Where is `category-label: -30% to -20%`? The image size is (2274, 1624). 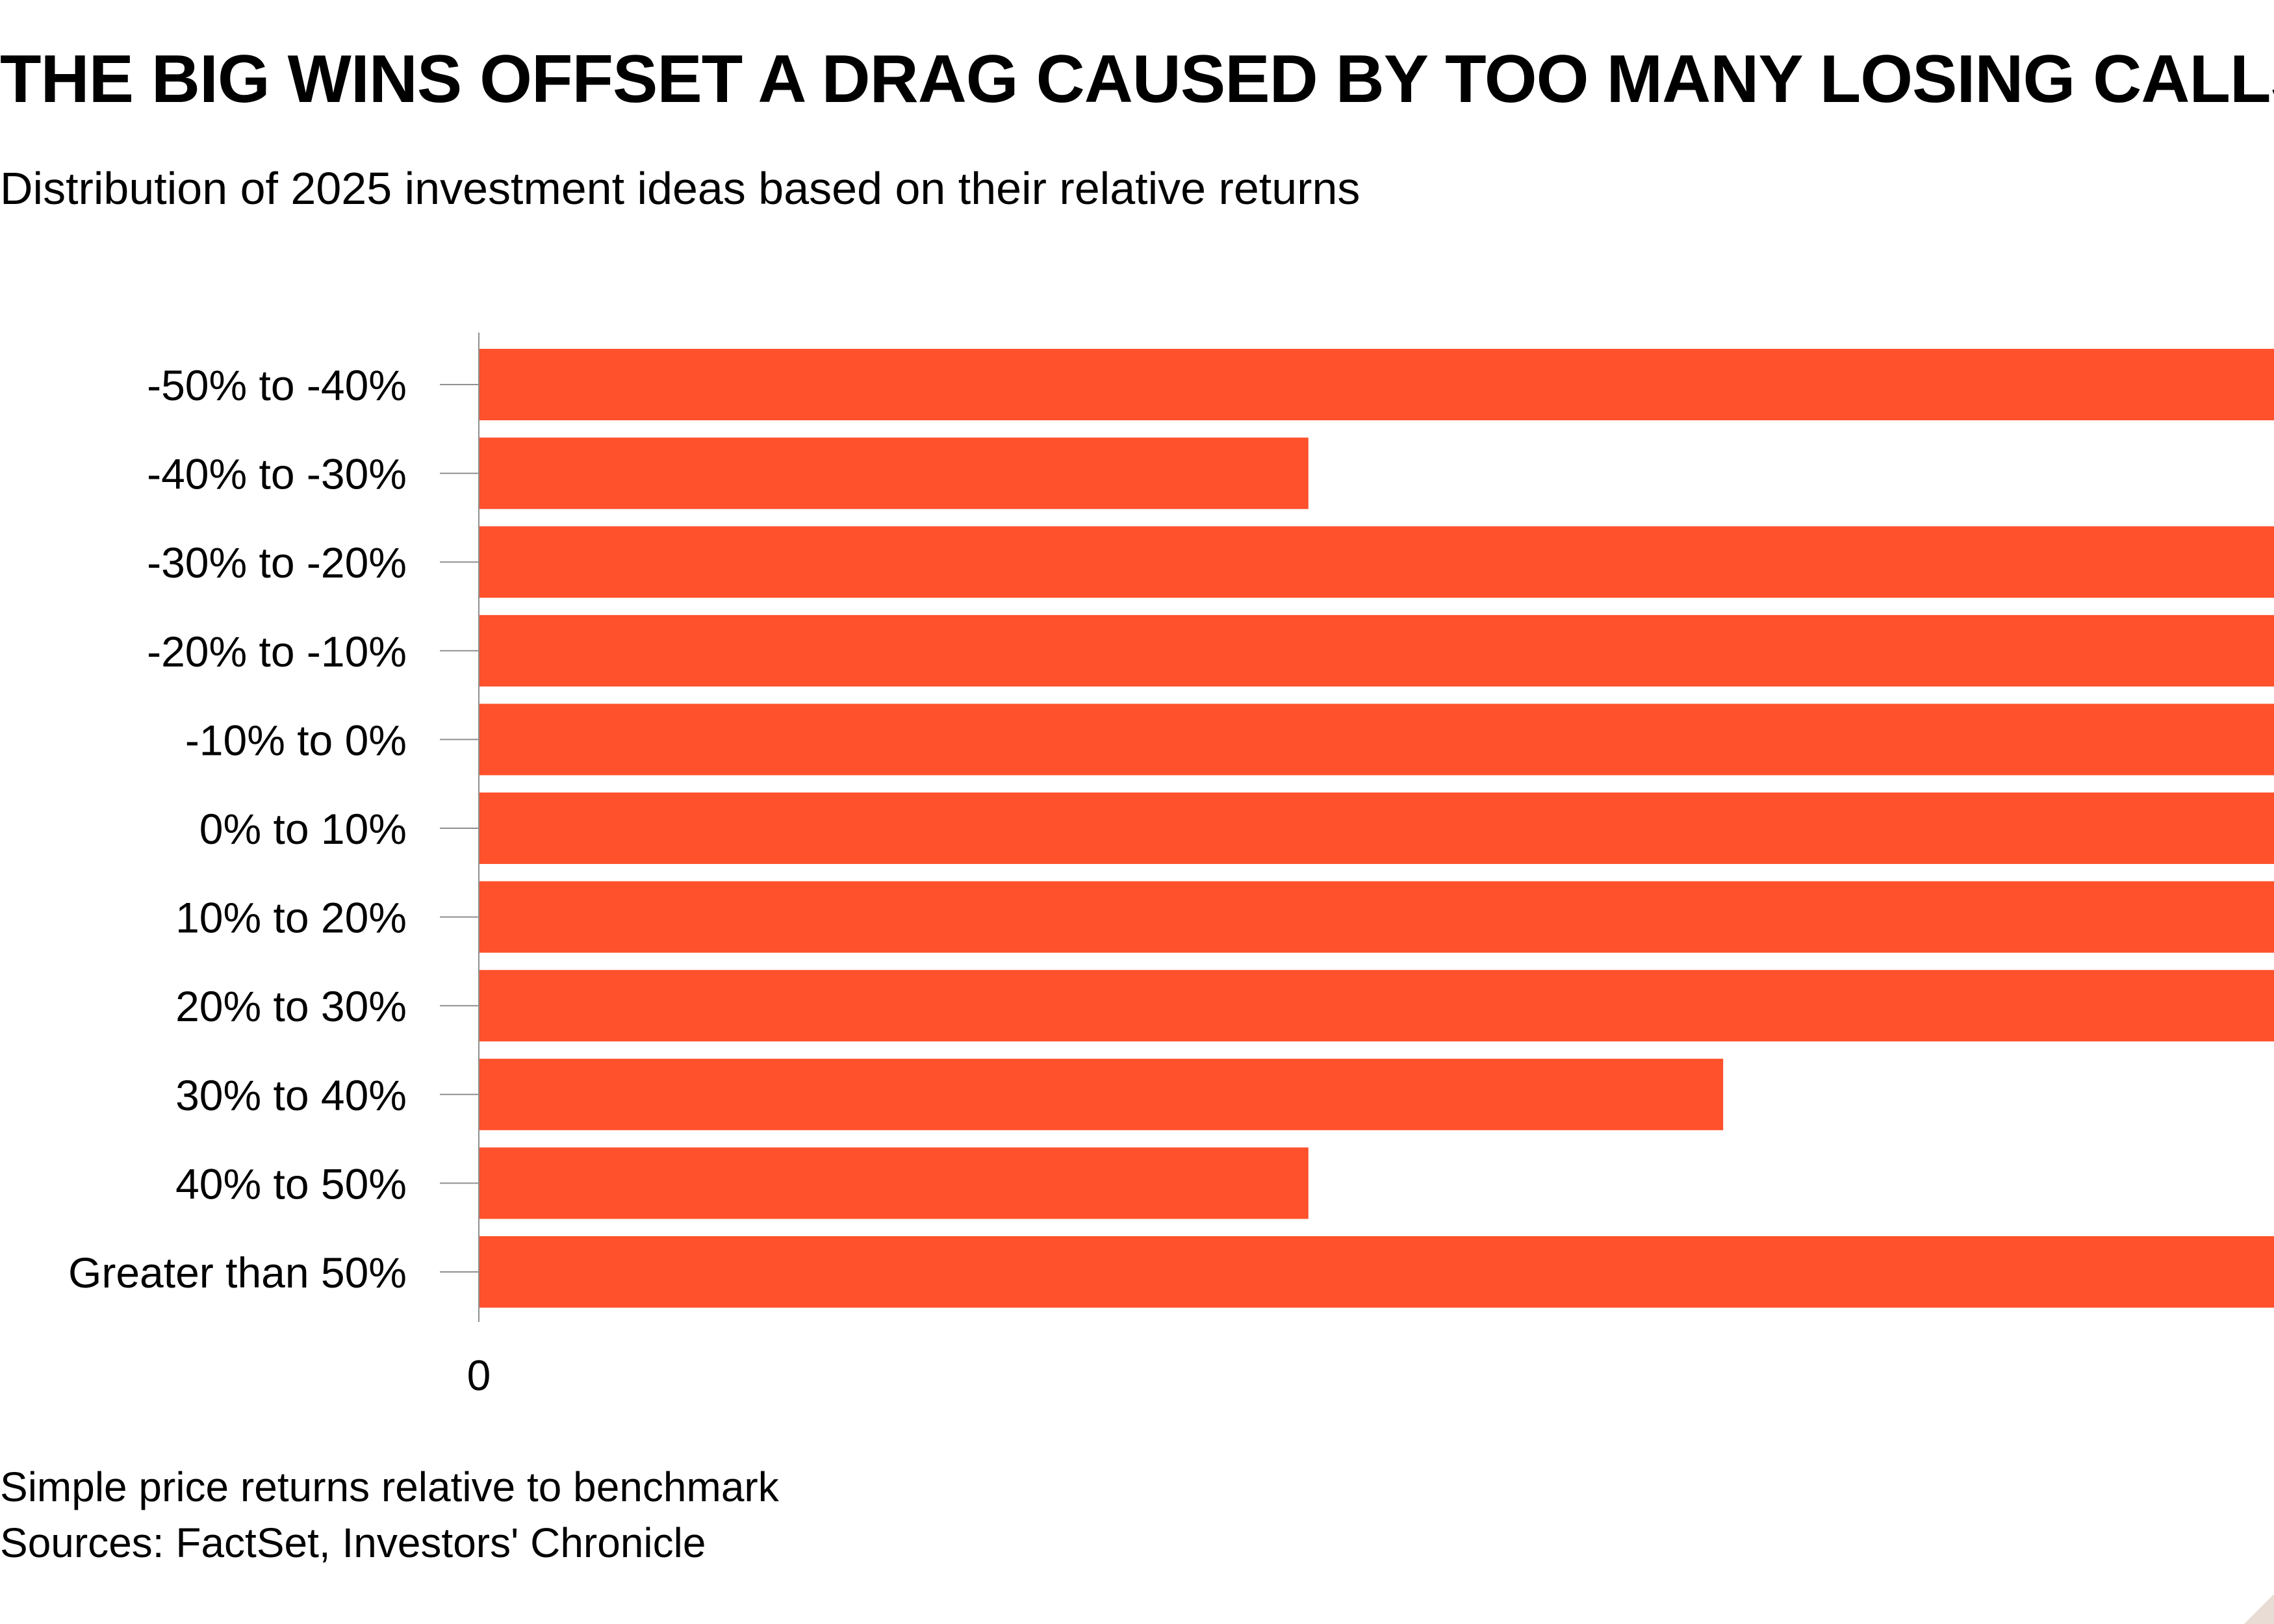 category-label: -30% to -20% is located at coordinates (277, 563).